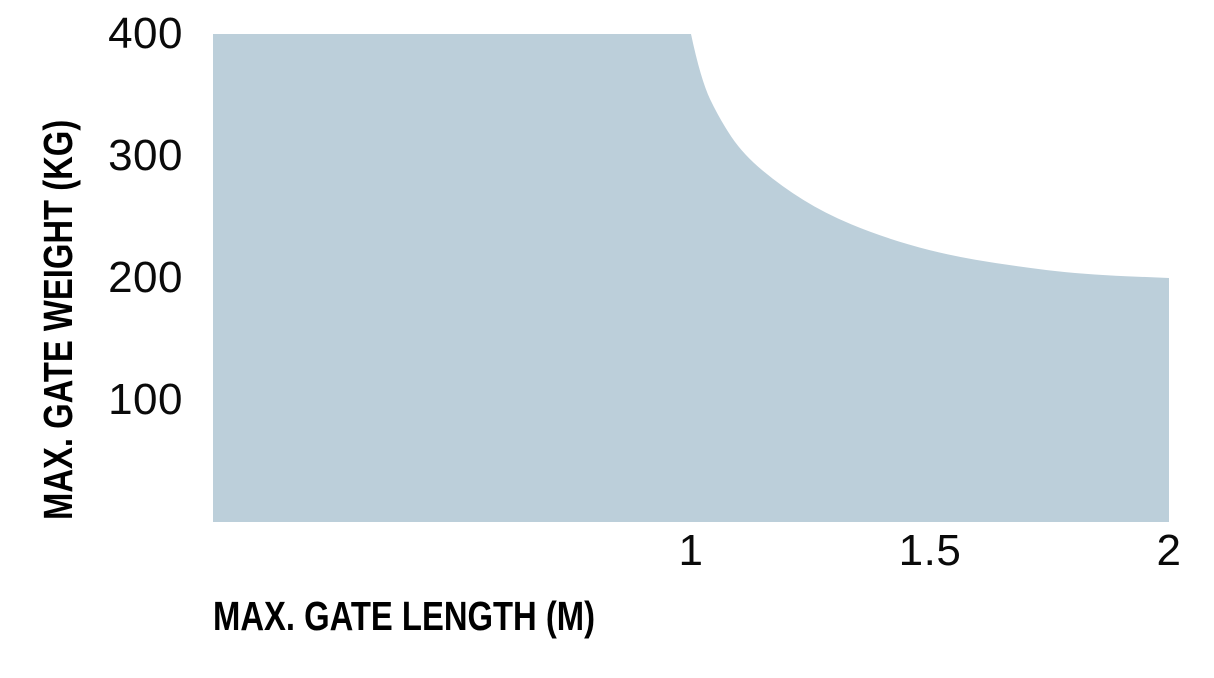 The height and width of the screenshot is (678, 1214). I want to click on x-axis-title-text: MAX. GATE LENGTH (M), so click(404, 616).